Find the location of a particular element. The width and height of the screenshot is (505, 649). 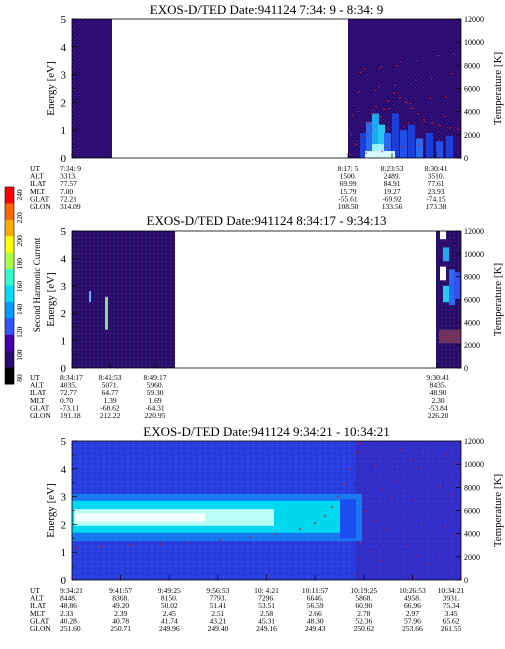

y2-tick-label: 0 is located at coordinates (466, 368).